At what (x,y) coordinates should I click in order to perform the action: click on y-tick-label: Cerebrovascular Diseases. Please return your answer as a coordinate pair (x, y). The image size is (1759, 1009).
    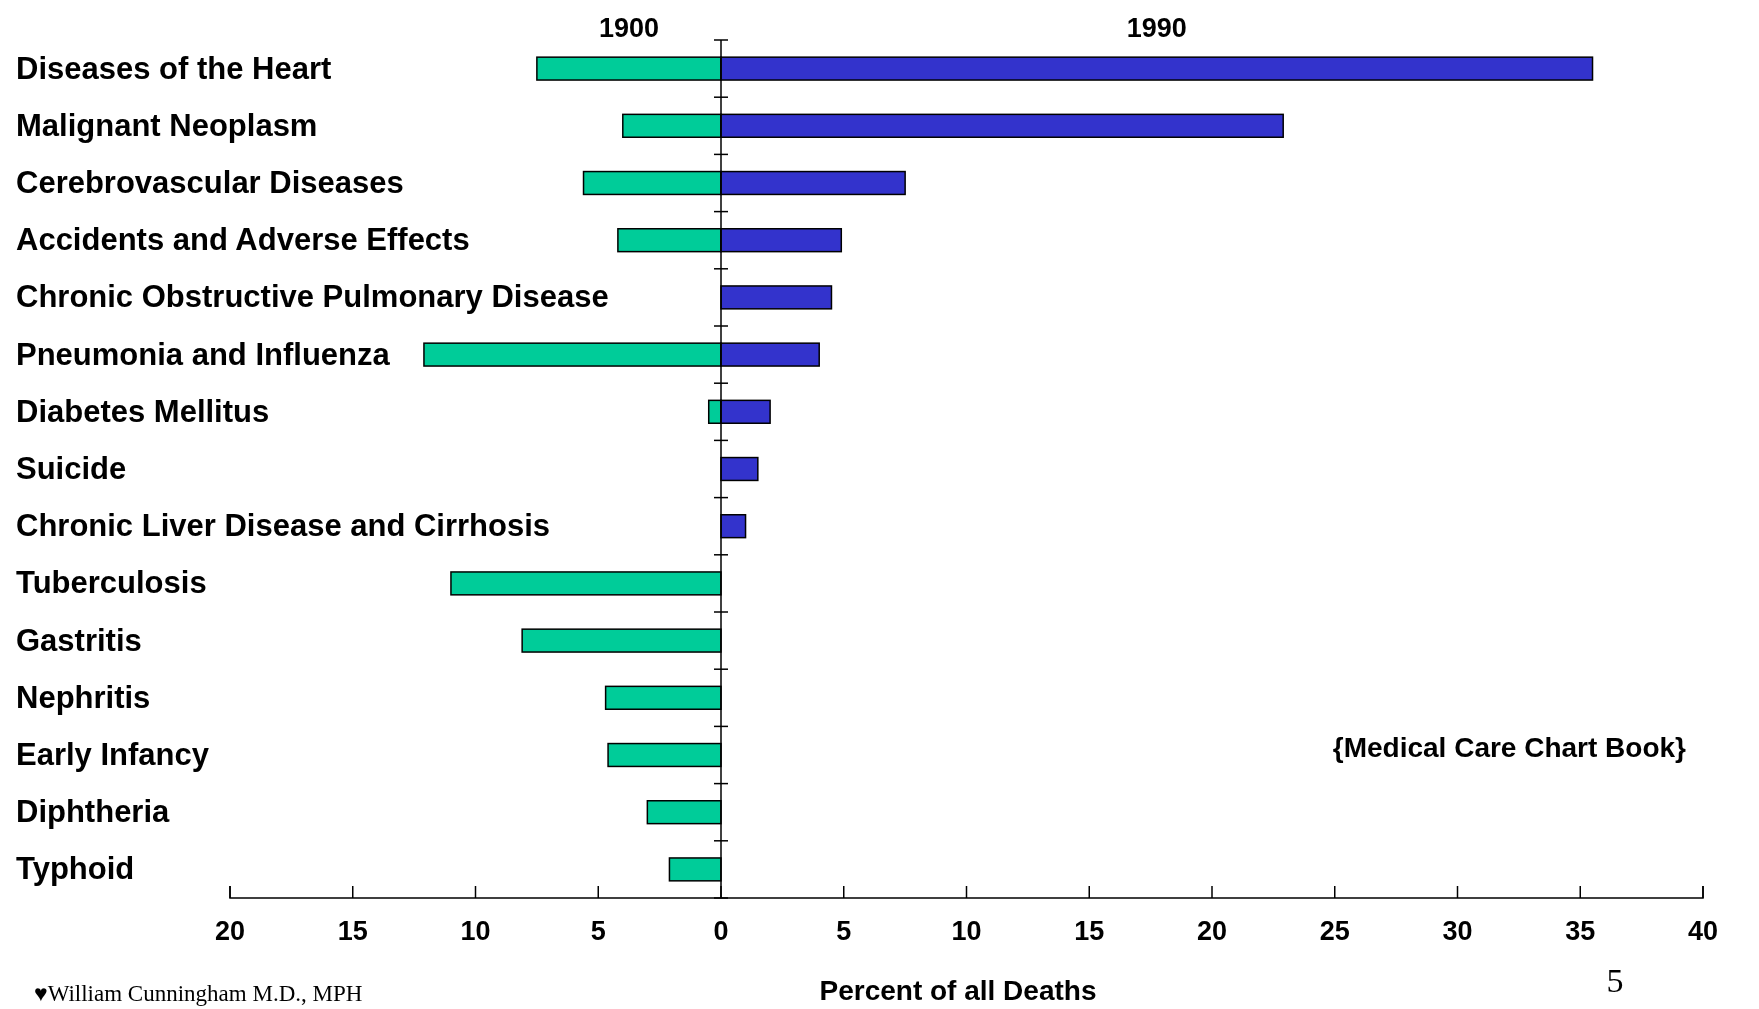
    Looking at the image, I should click on (210, 182).